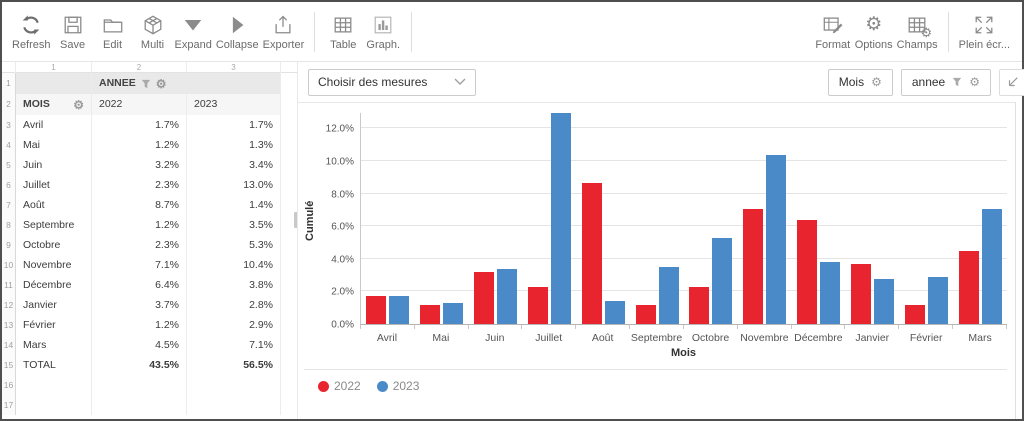 The width and height of the screenshot is (1024, 421). I want to click on value-cell-2023: 1.7%, so click(234, 125).